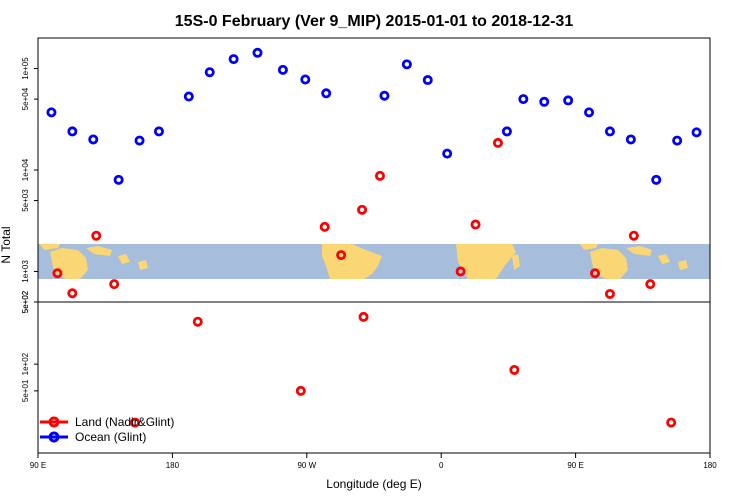 The width and height of the screenshot is (750, 500). Describe the element at coordinates (173, 465) in the screenshot. I see `x-tick-label-1: 180` at that location.